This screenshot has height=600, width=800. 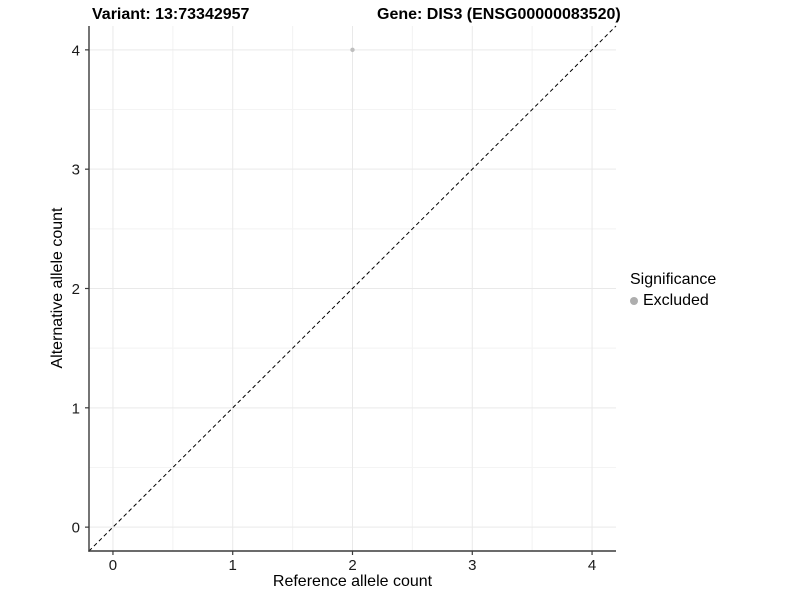 What do you see at coordinates (352, 565) in the screenshot?
I see `x-tick-label: 2` at bounding box center [352, 565].